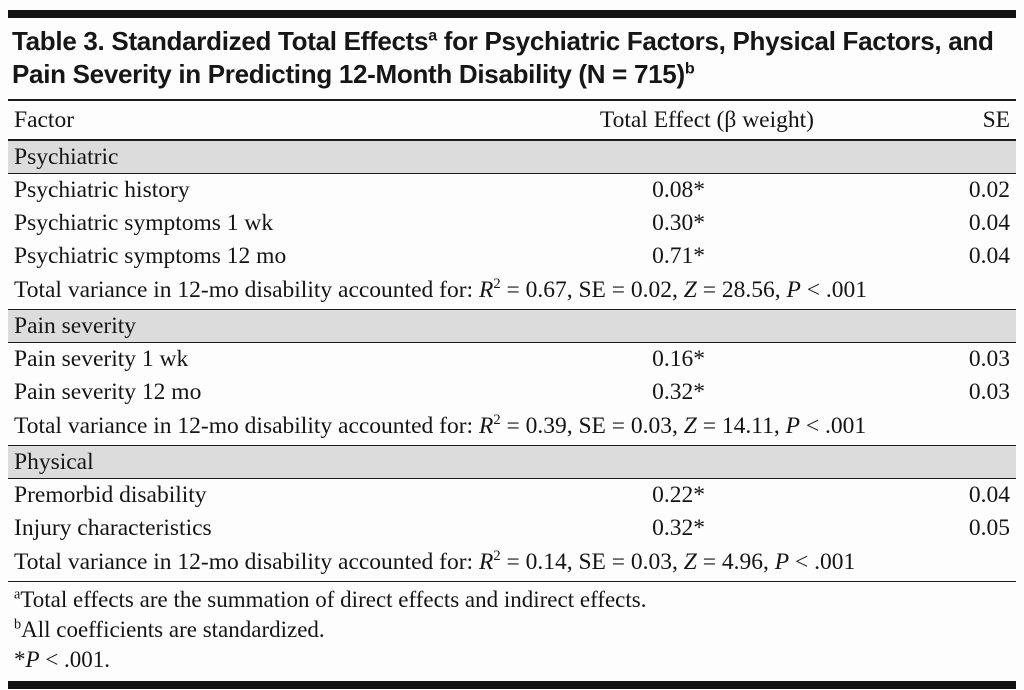  Describe the element at coordinates (54, 462) in the screenshot. I see `section-label: Physical` at that location.